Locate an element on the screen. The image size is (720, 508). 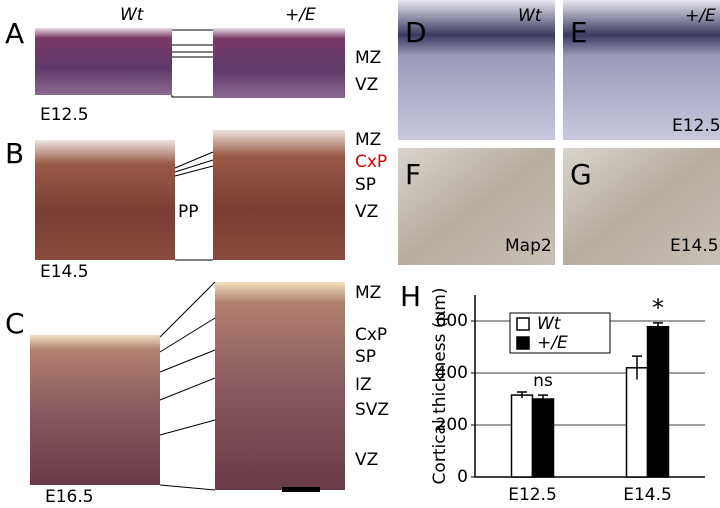
panel-label: G is located at coordinates (581, 174).